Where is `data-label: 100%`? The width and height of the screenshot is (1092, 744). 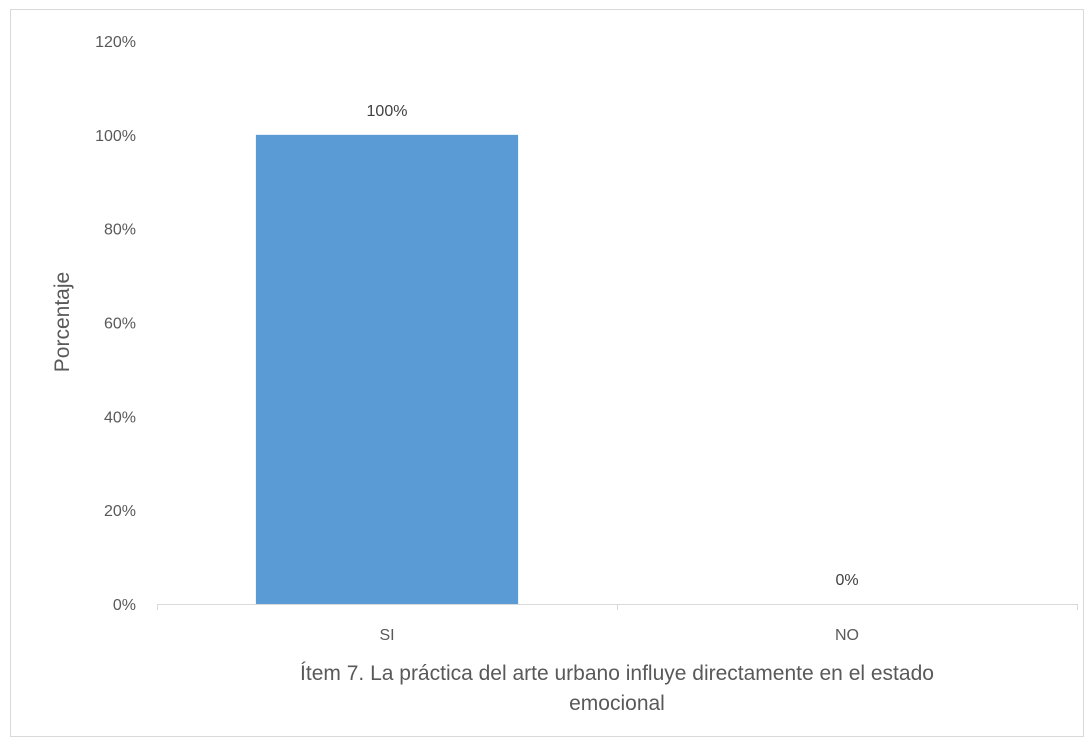 data-label: 100% is located at coordinates (387, 111).